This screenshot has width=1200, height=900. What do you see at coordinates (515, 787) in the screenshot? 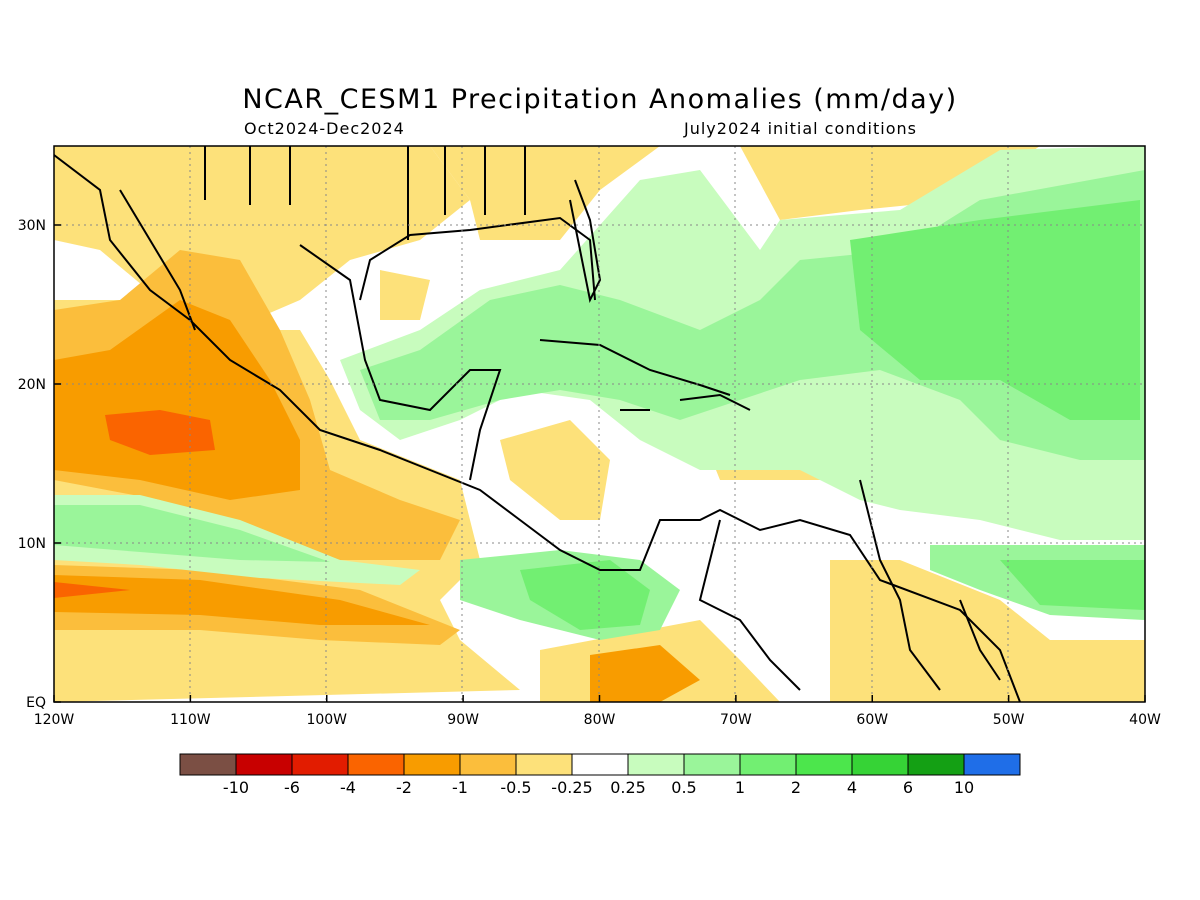
I see `colorbar-label: -0.5` at bounding box center [515, 787].